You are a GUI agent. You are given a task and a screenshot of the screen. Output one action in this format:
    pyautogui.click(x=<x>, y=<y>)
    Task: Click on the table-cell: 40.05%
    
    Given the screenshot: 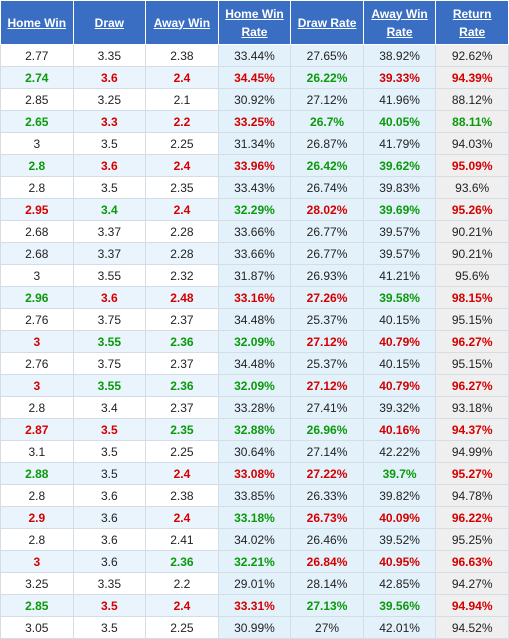 What is the action you would take?
    pyautogui.click(x=399, y=121)
    